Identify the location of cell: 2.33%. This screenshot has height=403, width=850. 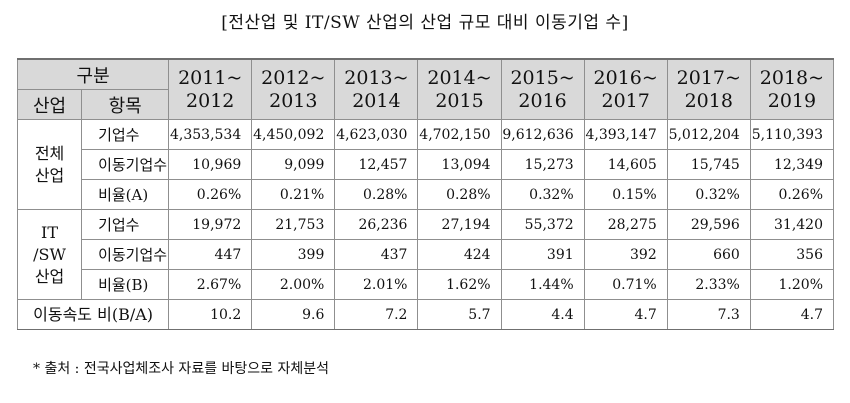
(708, 284).